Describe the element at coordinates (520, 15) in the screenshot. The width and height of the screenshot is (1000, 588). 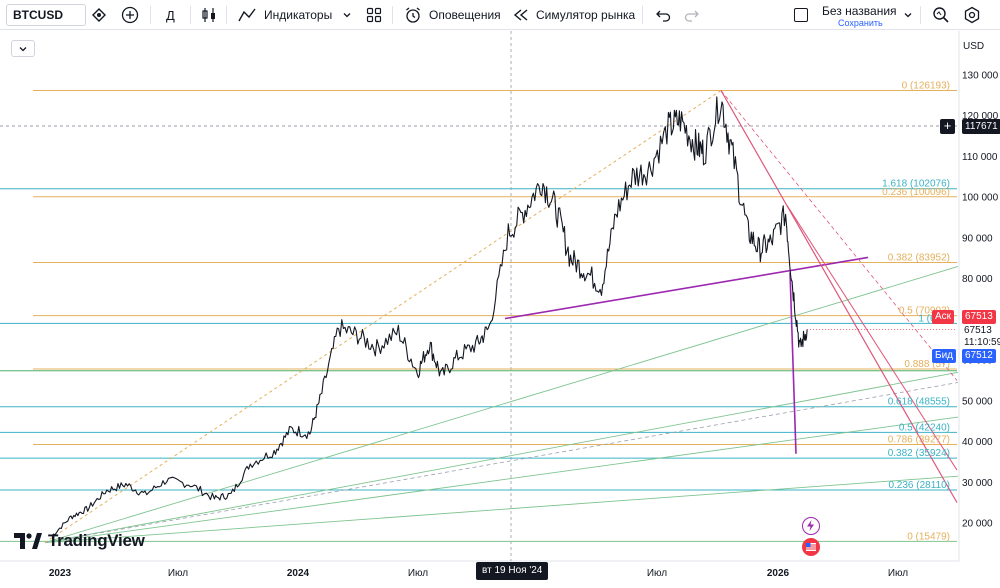
I see `rewind-icon` at that location.